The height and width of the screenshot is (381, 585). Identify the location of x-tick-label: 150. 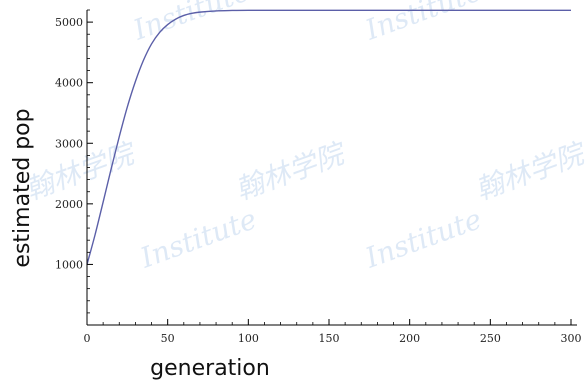
(329, 338).